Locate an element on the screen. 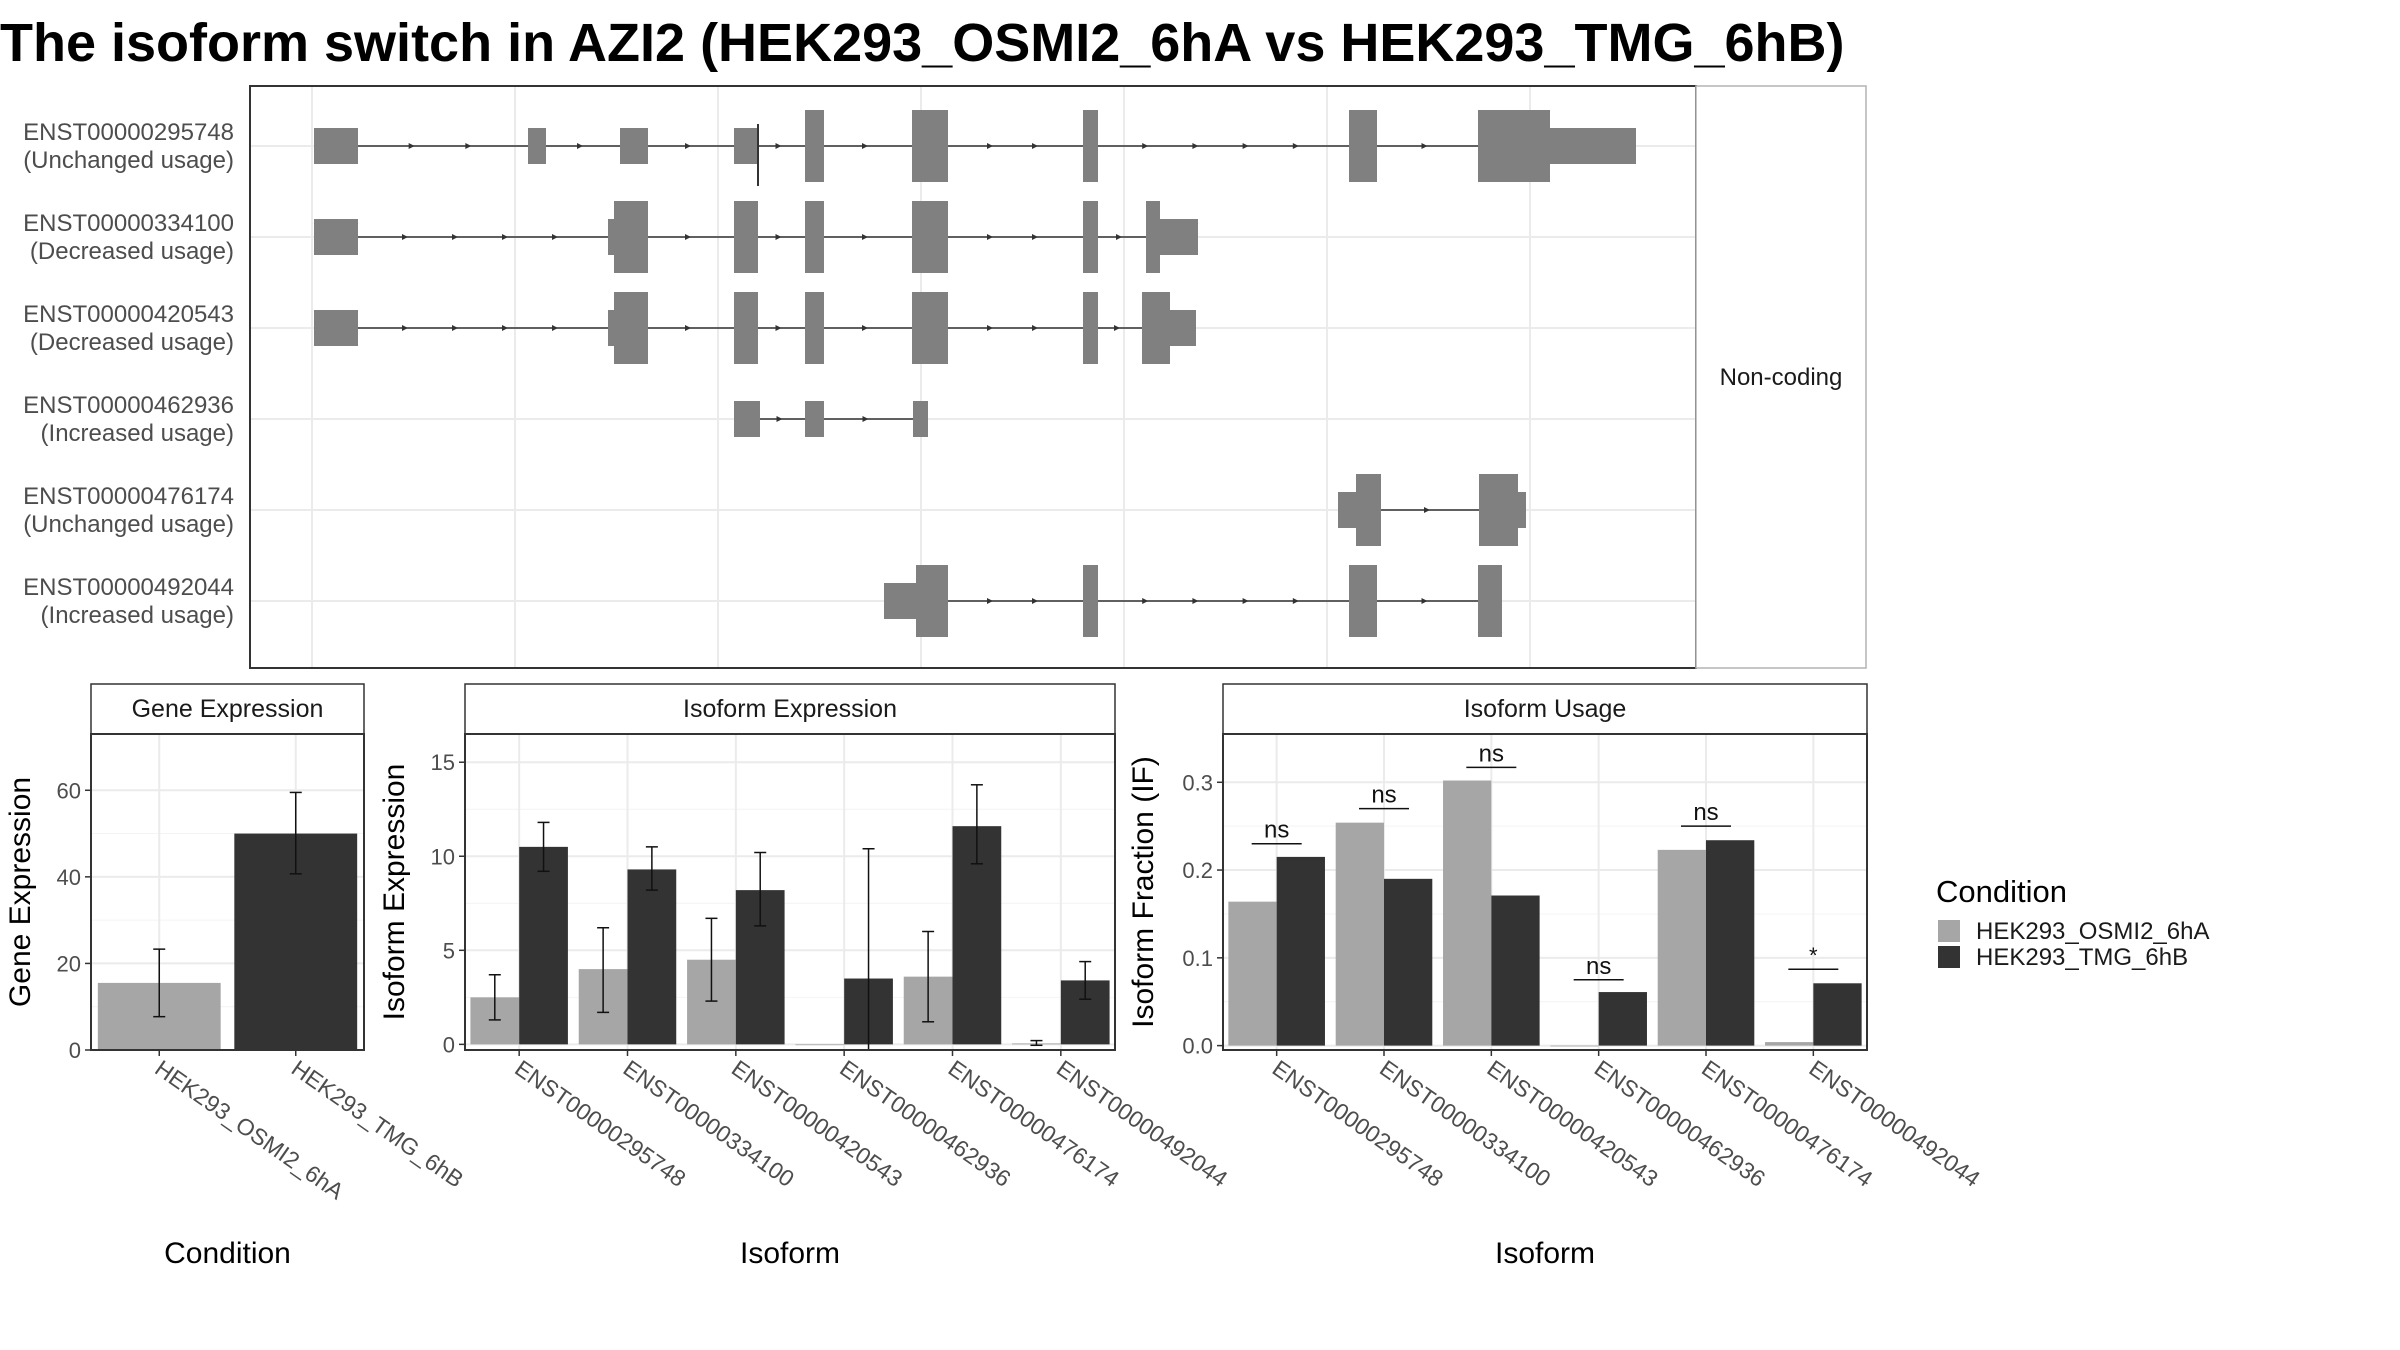 This screenshot has width=2400, height=1350. y-axis-title: Gene Expression is located at coordinates (20, 892).